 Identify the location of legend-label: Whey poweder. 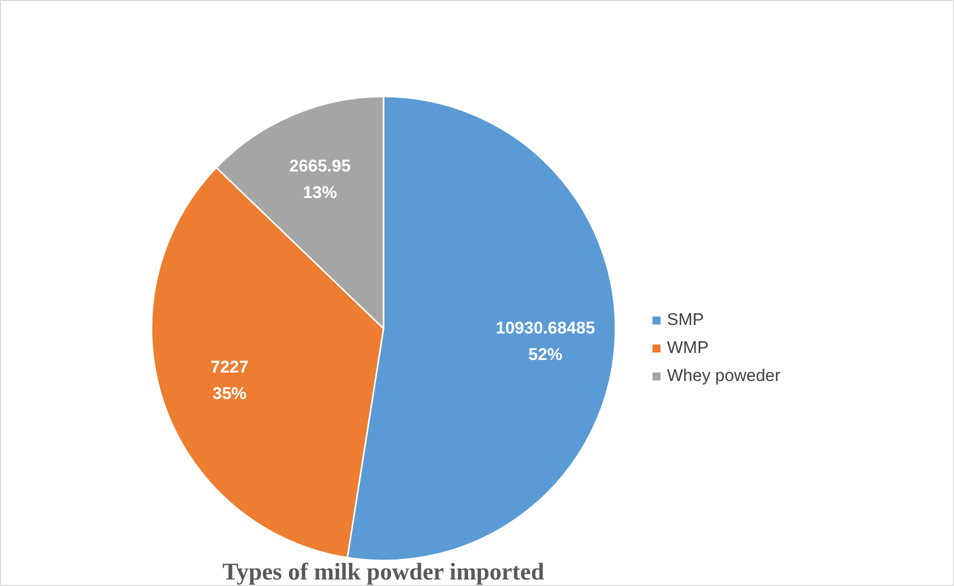
(723, 376).